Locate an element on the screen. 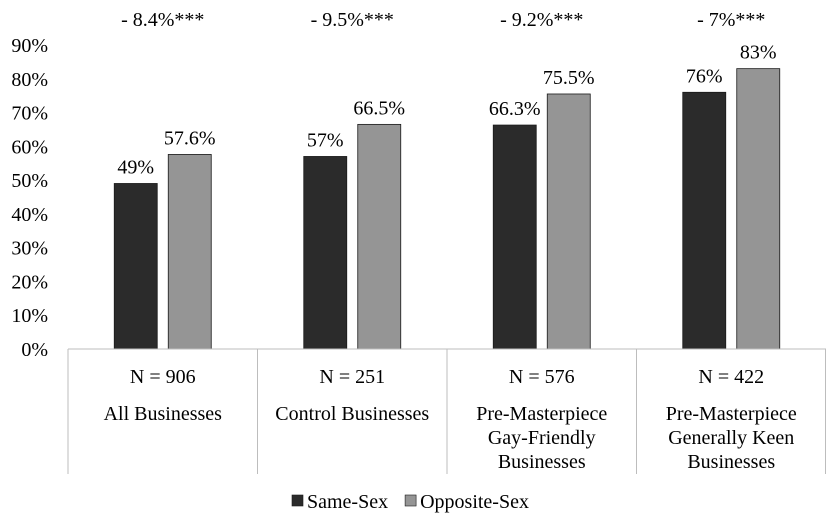 The height and width of the screenshot is (519, 827). y-tick-label: 20% is located at coordinates (29, 282).